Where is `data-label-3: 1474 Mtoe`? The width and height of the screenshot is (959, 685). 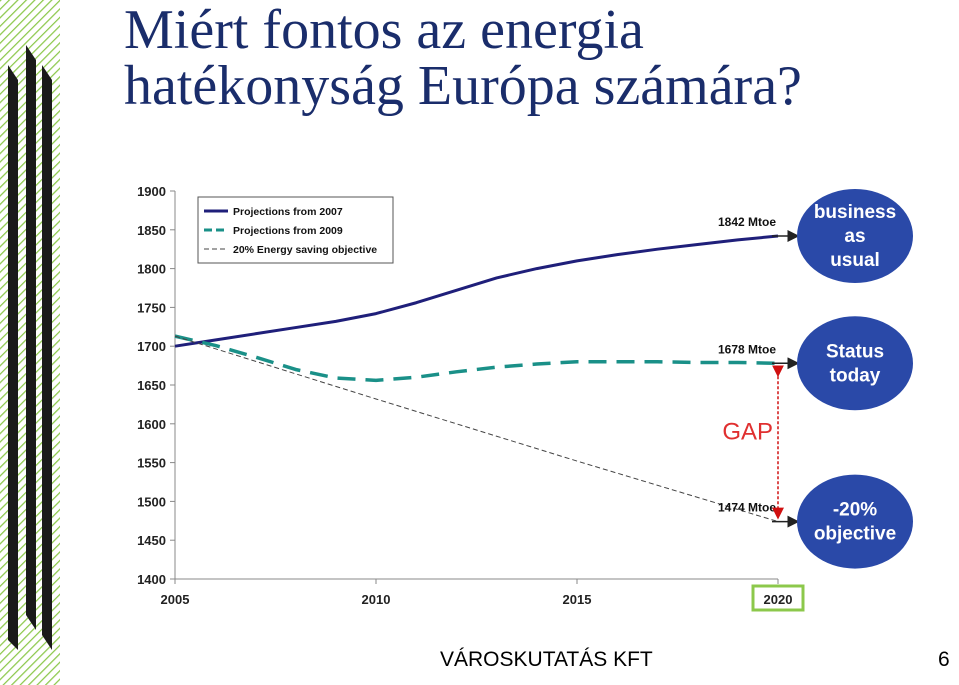
data-label-3: 1474 Mtoe is located at coordinates (747, 508).